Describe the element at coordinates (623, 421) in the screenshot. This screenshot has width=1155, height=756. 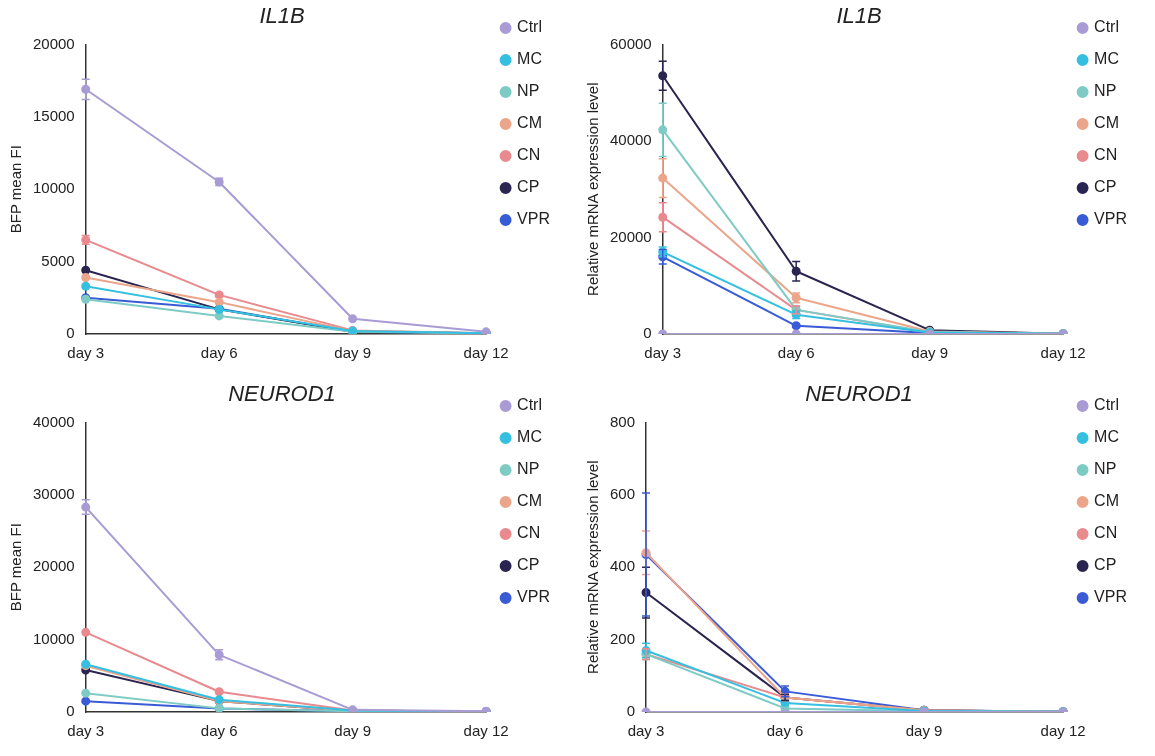
I see `y-tick-label: 800` at that location.